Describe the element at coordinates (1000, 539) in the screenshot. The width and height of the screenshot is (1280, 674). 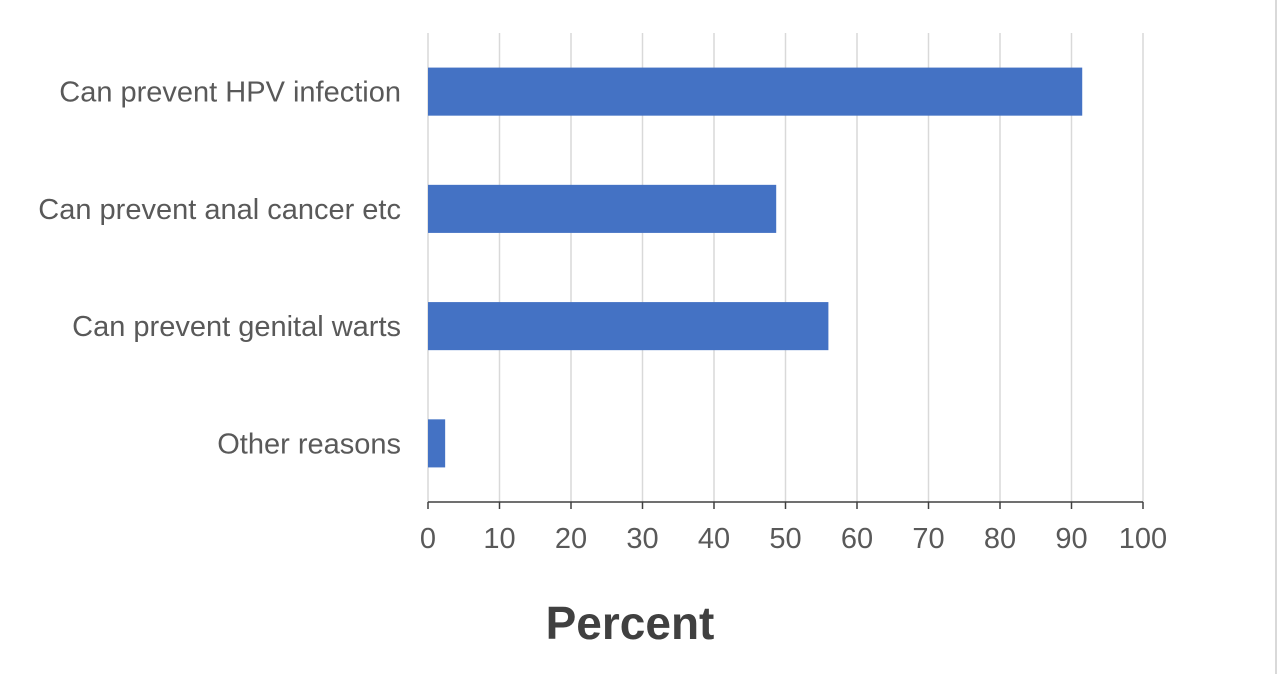
I see `x-tick-label-80: 80` at that location.